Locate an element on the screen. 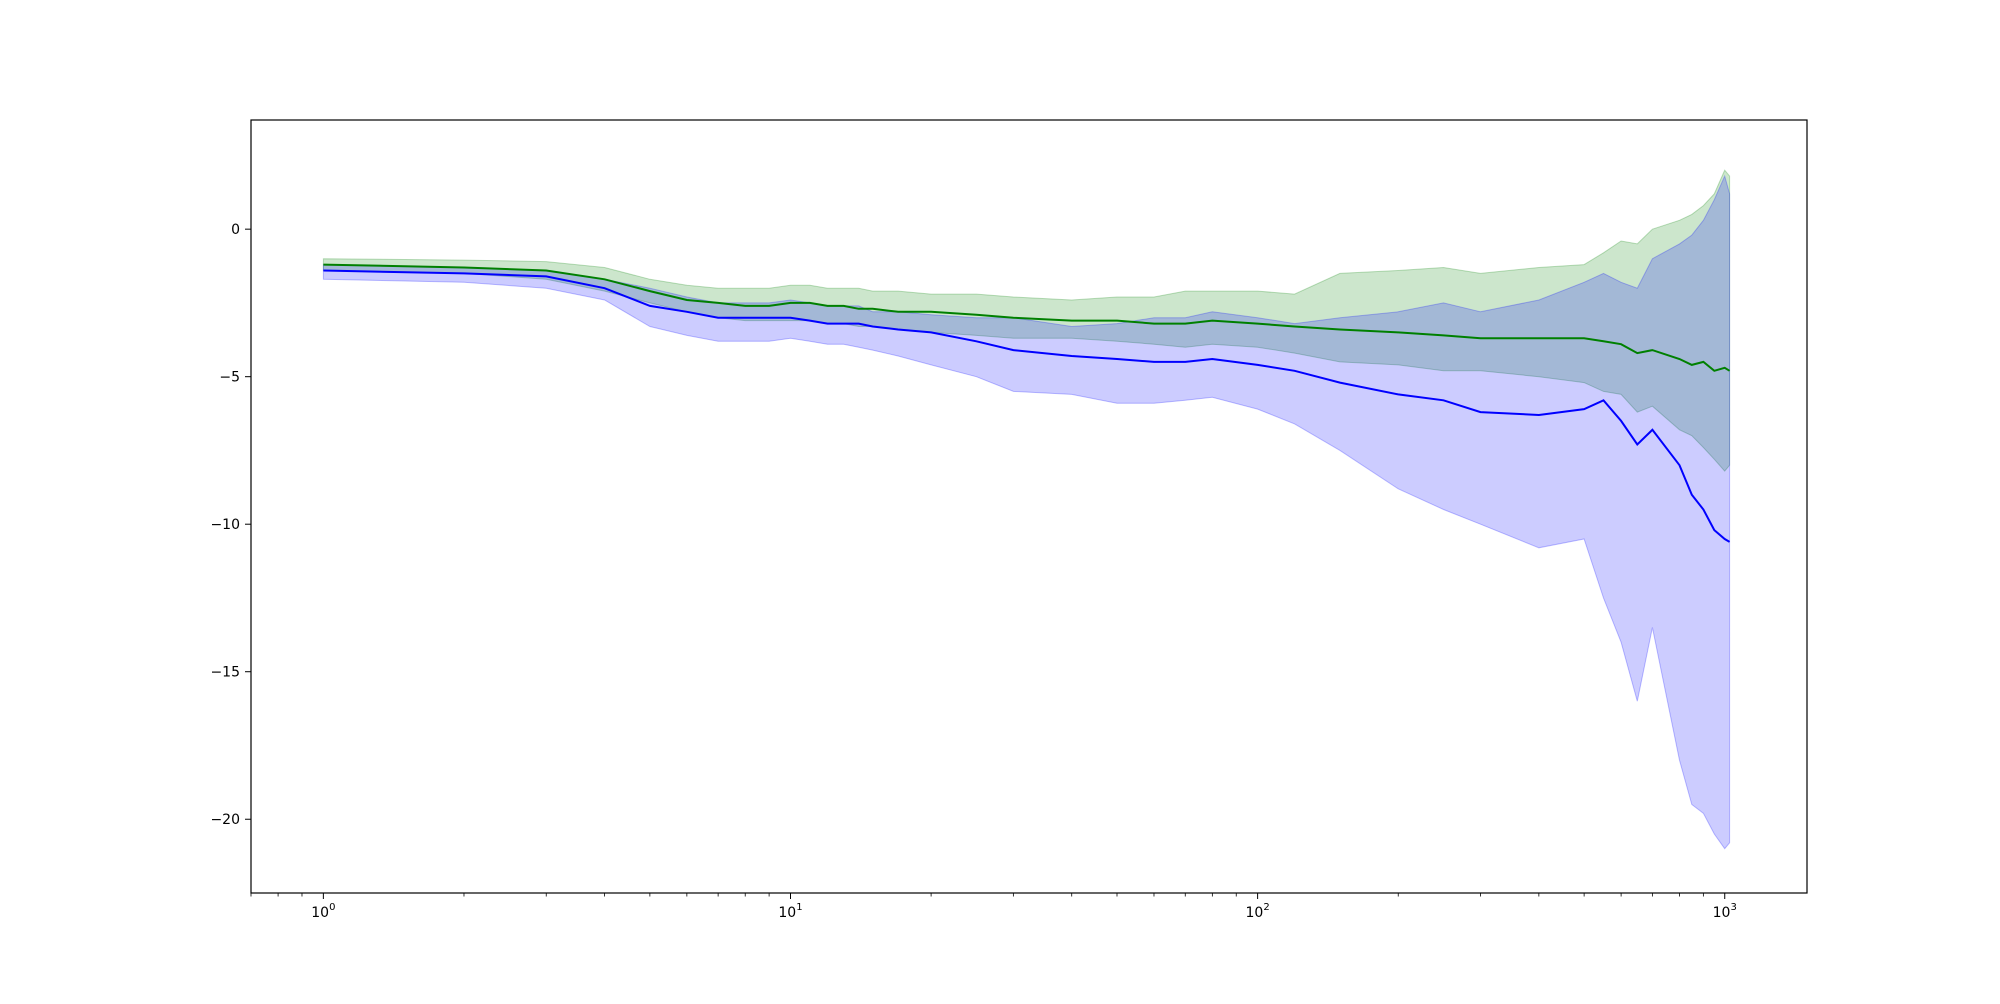  y-tick-label: −5 is located at coordinates (229, 378).